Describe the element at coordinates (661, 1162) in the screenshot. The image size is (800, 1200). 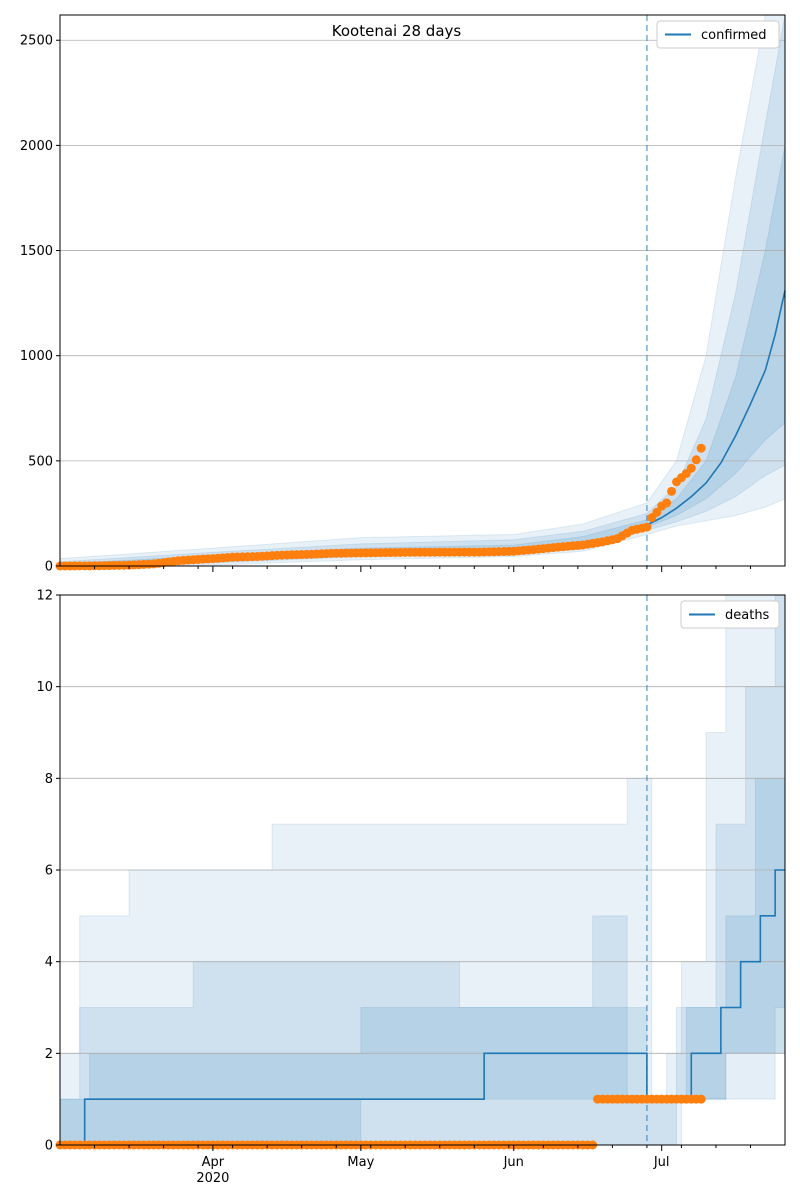
I see `x-tick-label: Jul` at that location.